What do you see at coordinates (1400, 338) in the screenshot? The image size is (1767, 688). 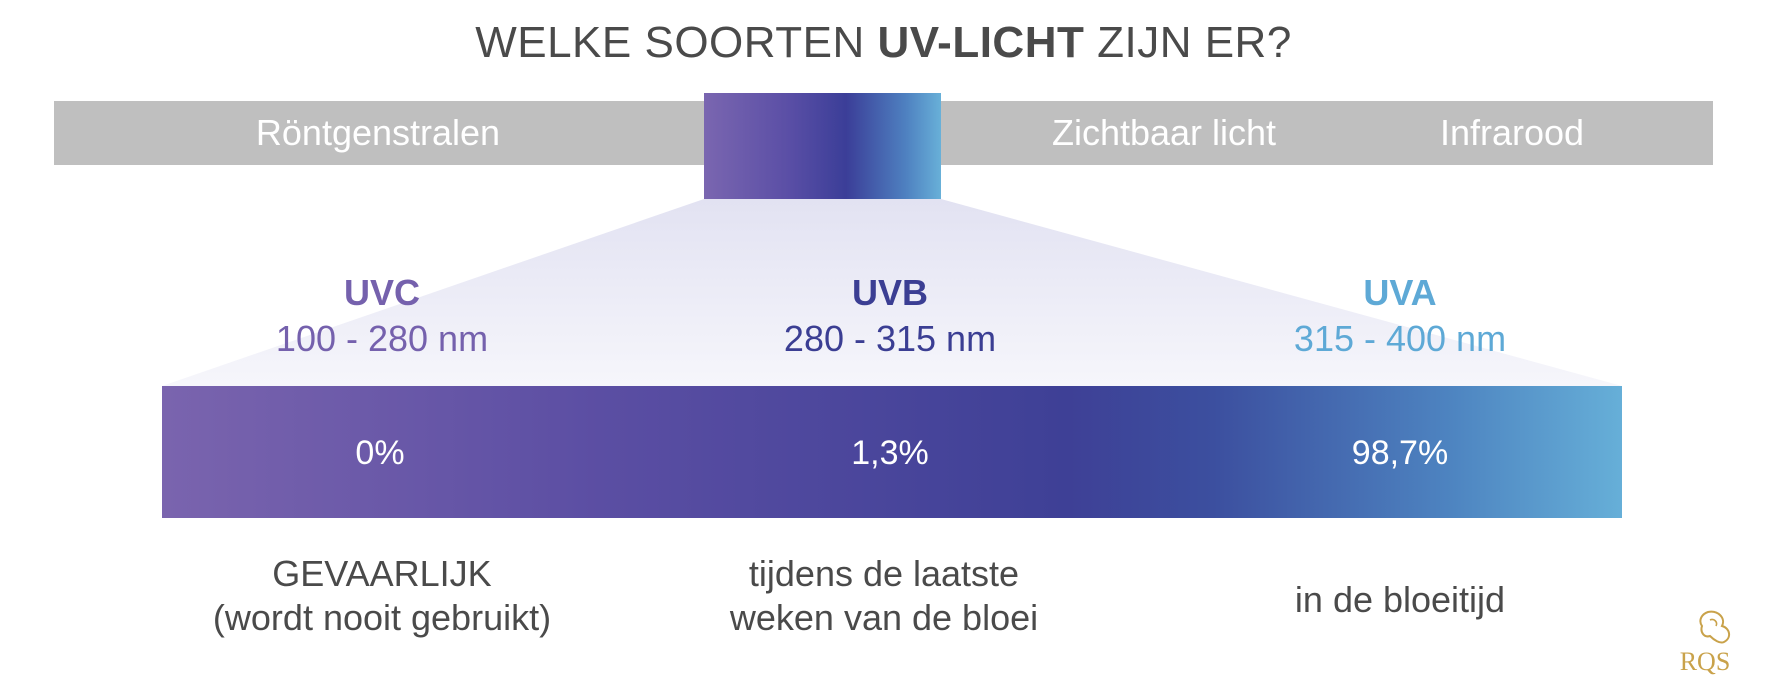 I see `uva-range: 315 - 400 nm` at bounding box center [1400, 338].